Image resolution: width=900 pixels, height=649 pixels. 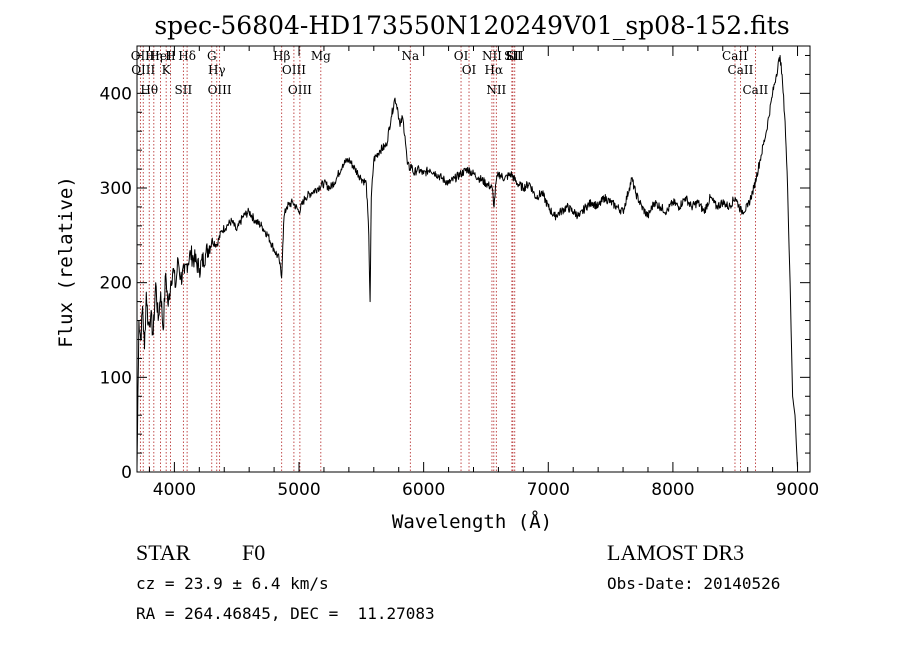 I want to click on marker-label: Hη, so click(x=154, y=56).